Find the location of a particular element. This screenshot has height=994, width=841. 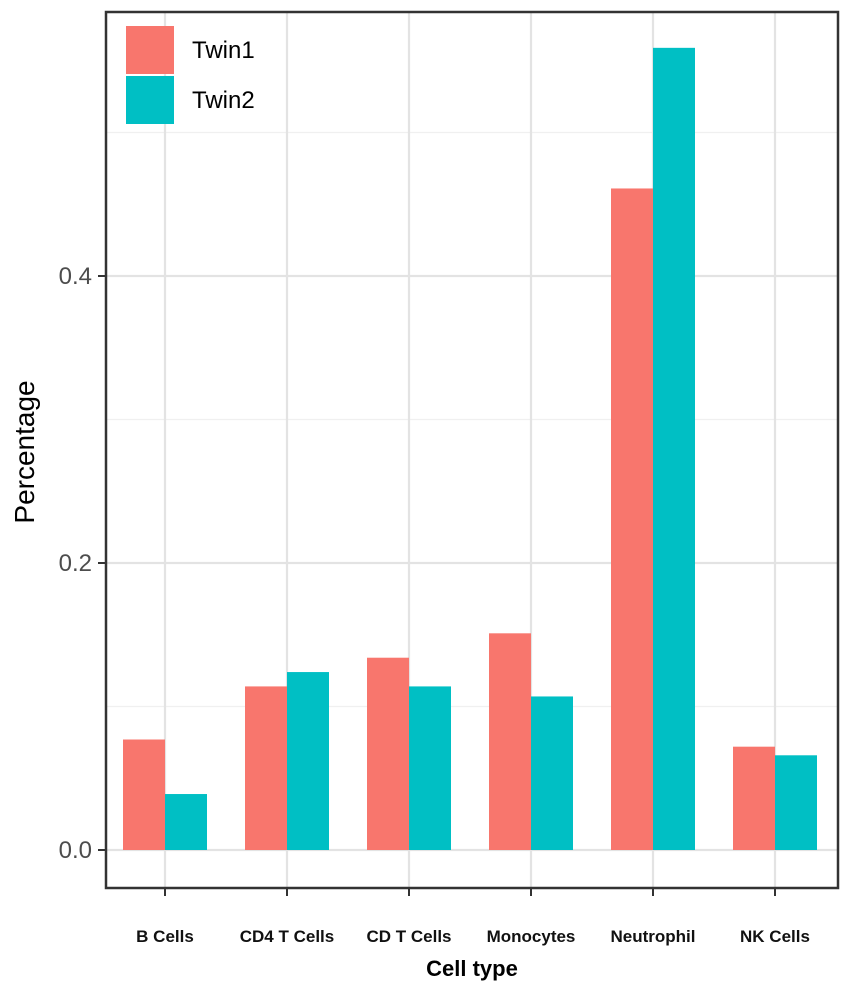

y-axis-title: Percentage is located at coordinates (24, 451).